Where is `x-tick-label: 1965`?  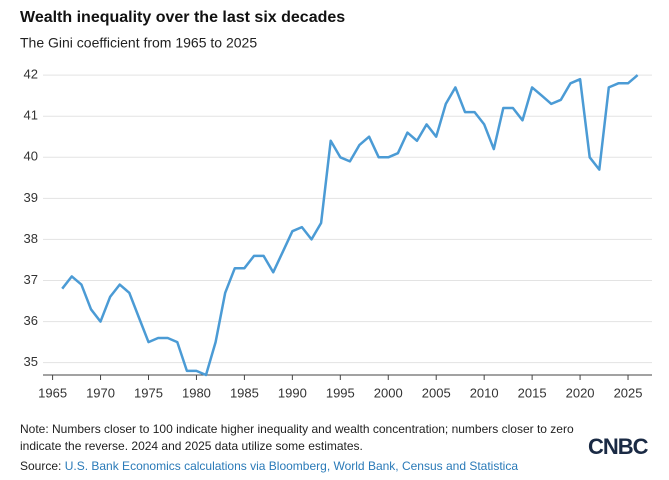 x-tick-label: 1965 is located at coordinates (52, 392).